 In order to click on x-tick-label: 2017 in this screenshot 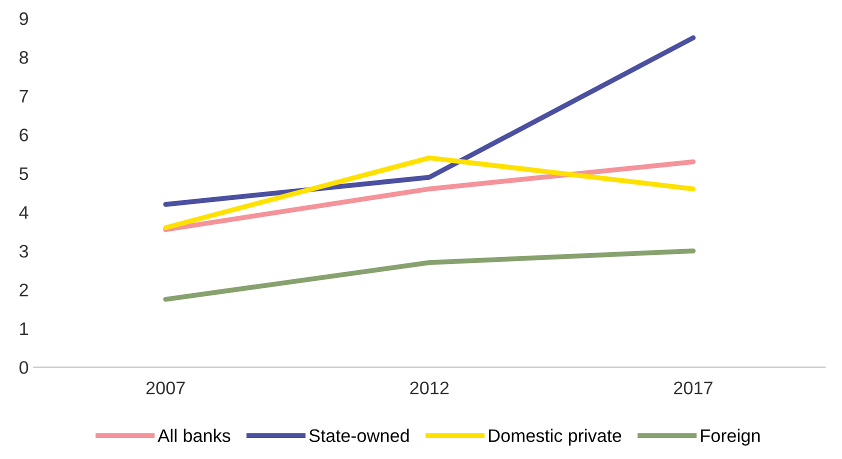, I will do `click(693, 388)`.